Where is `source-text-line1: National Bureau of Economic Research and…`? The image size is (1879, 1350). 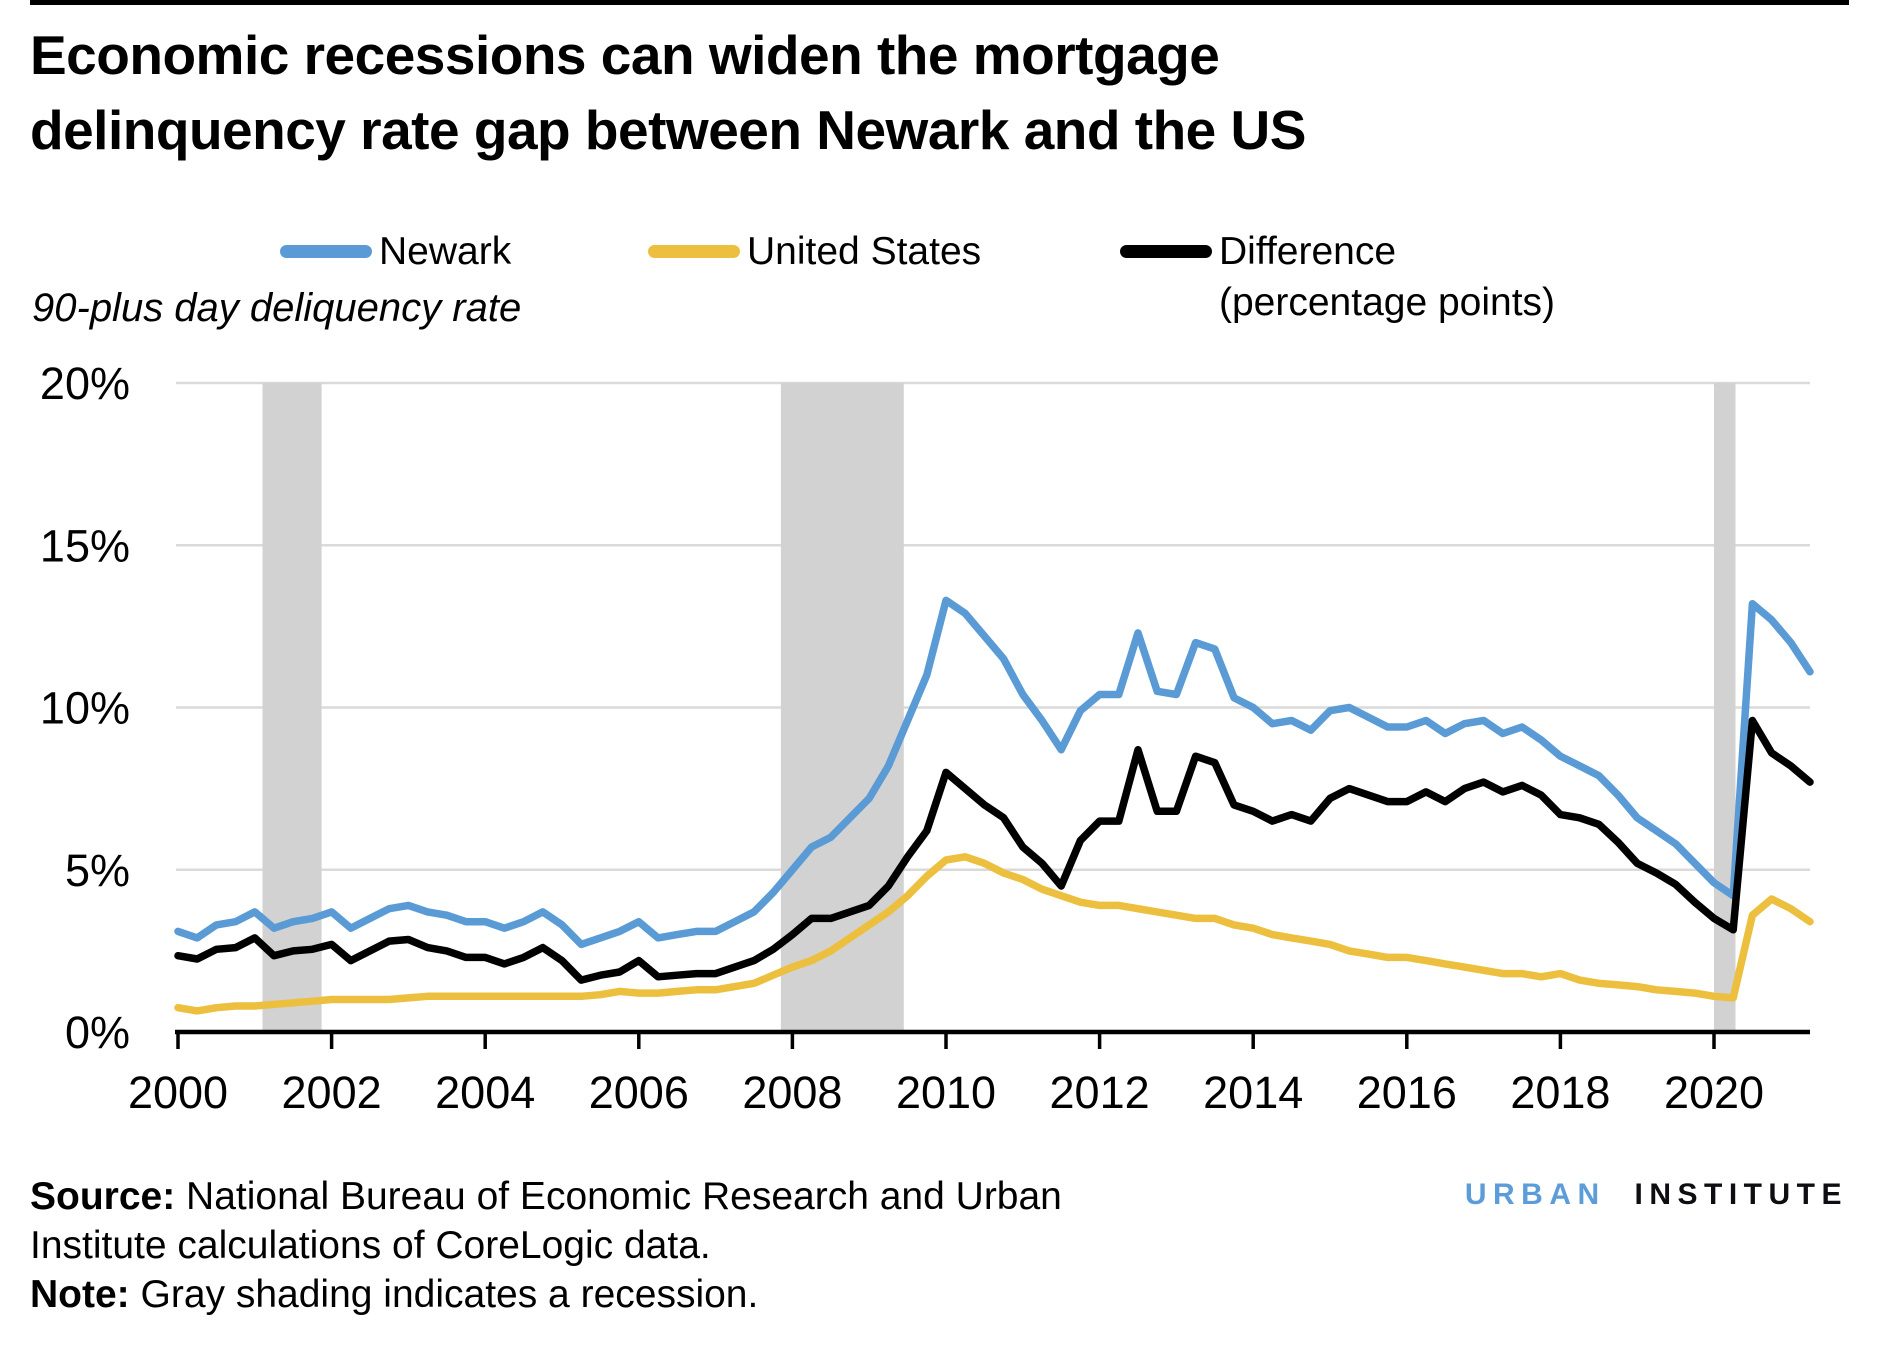
source-text-line1: National Bureau of Economic Research and… is located at coordinates (624, 1196).